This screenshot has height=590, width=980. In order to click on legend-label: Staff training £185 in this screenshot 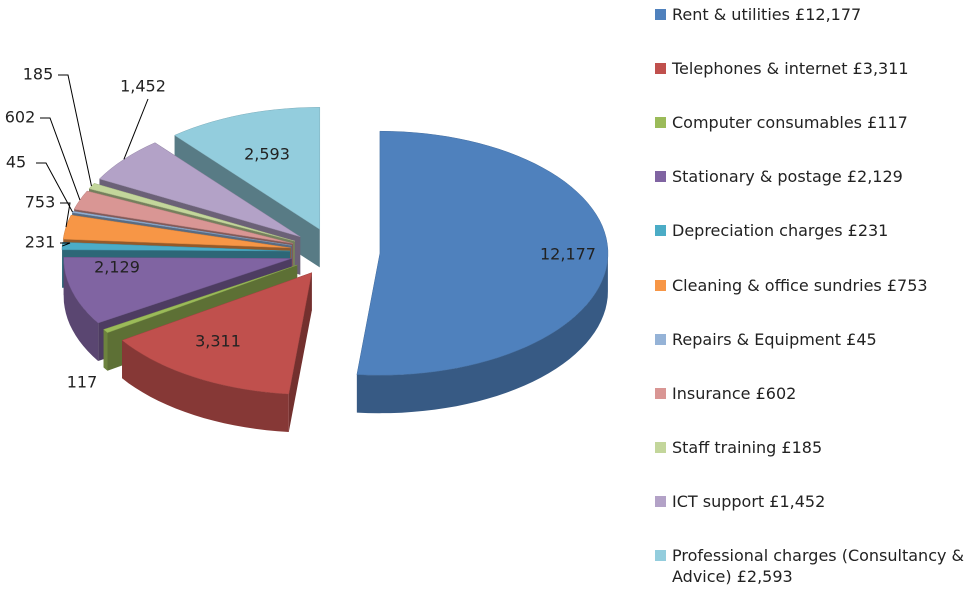, I will do `click(747, 447)`.